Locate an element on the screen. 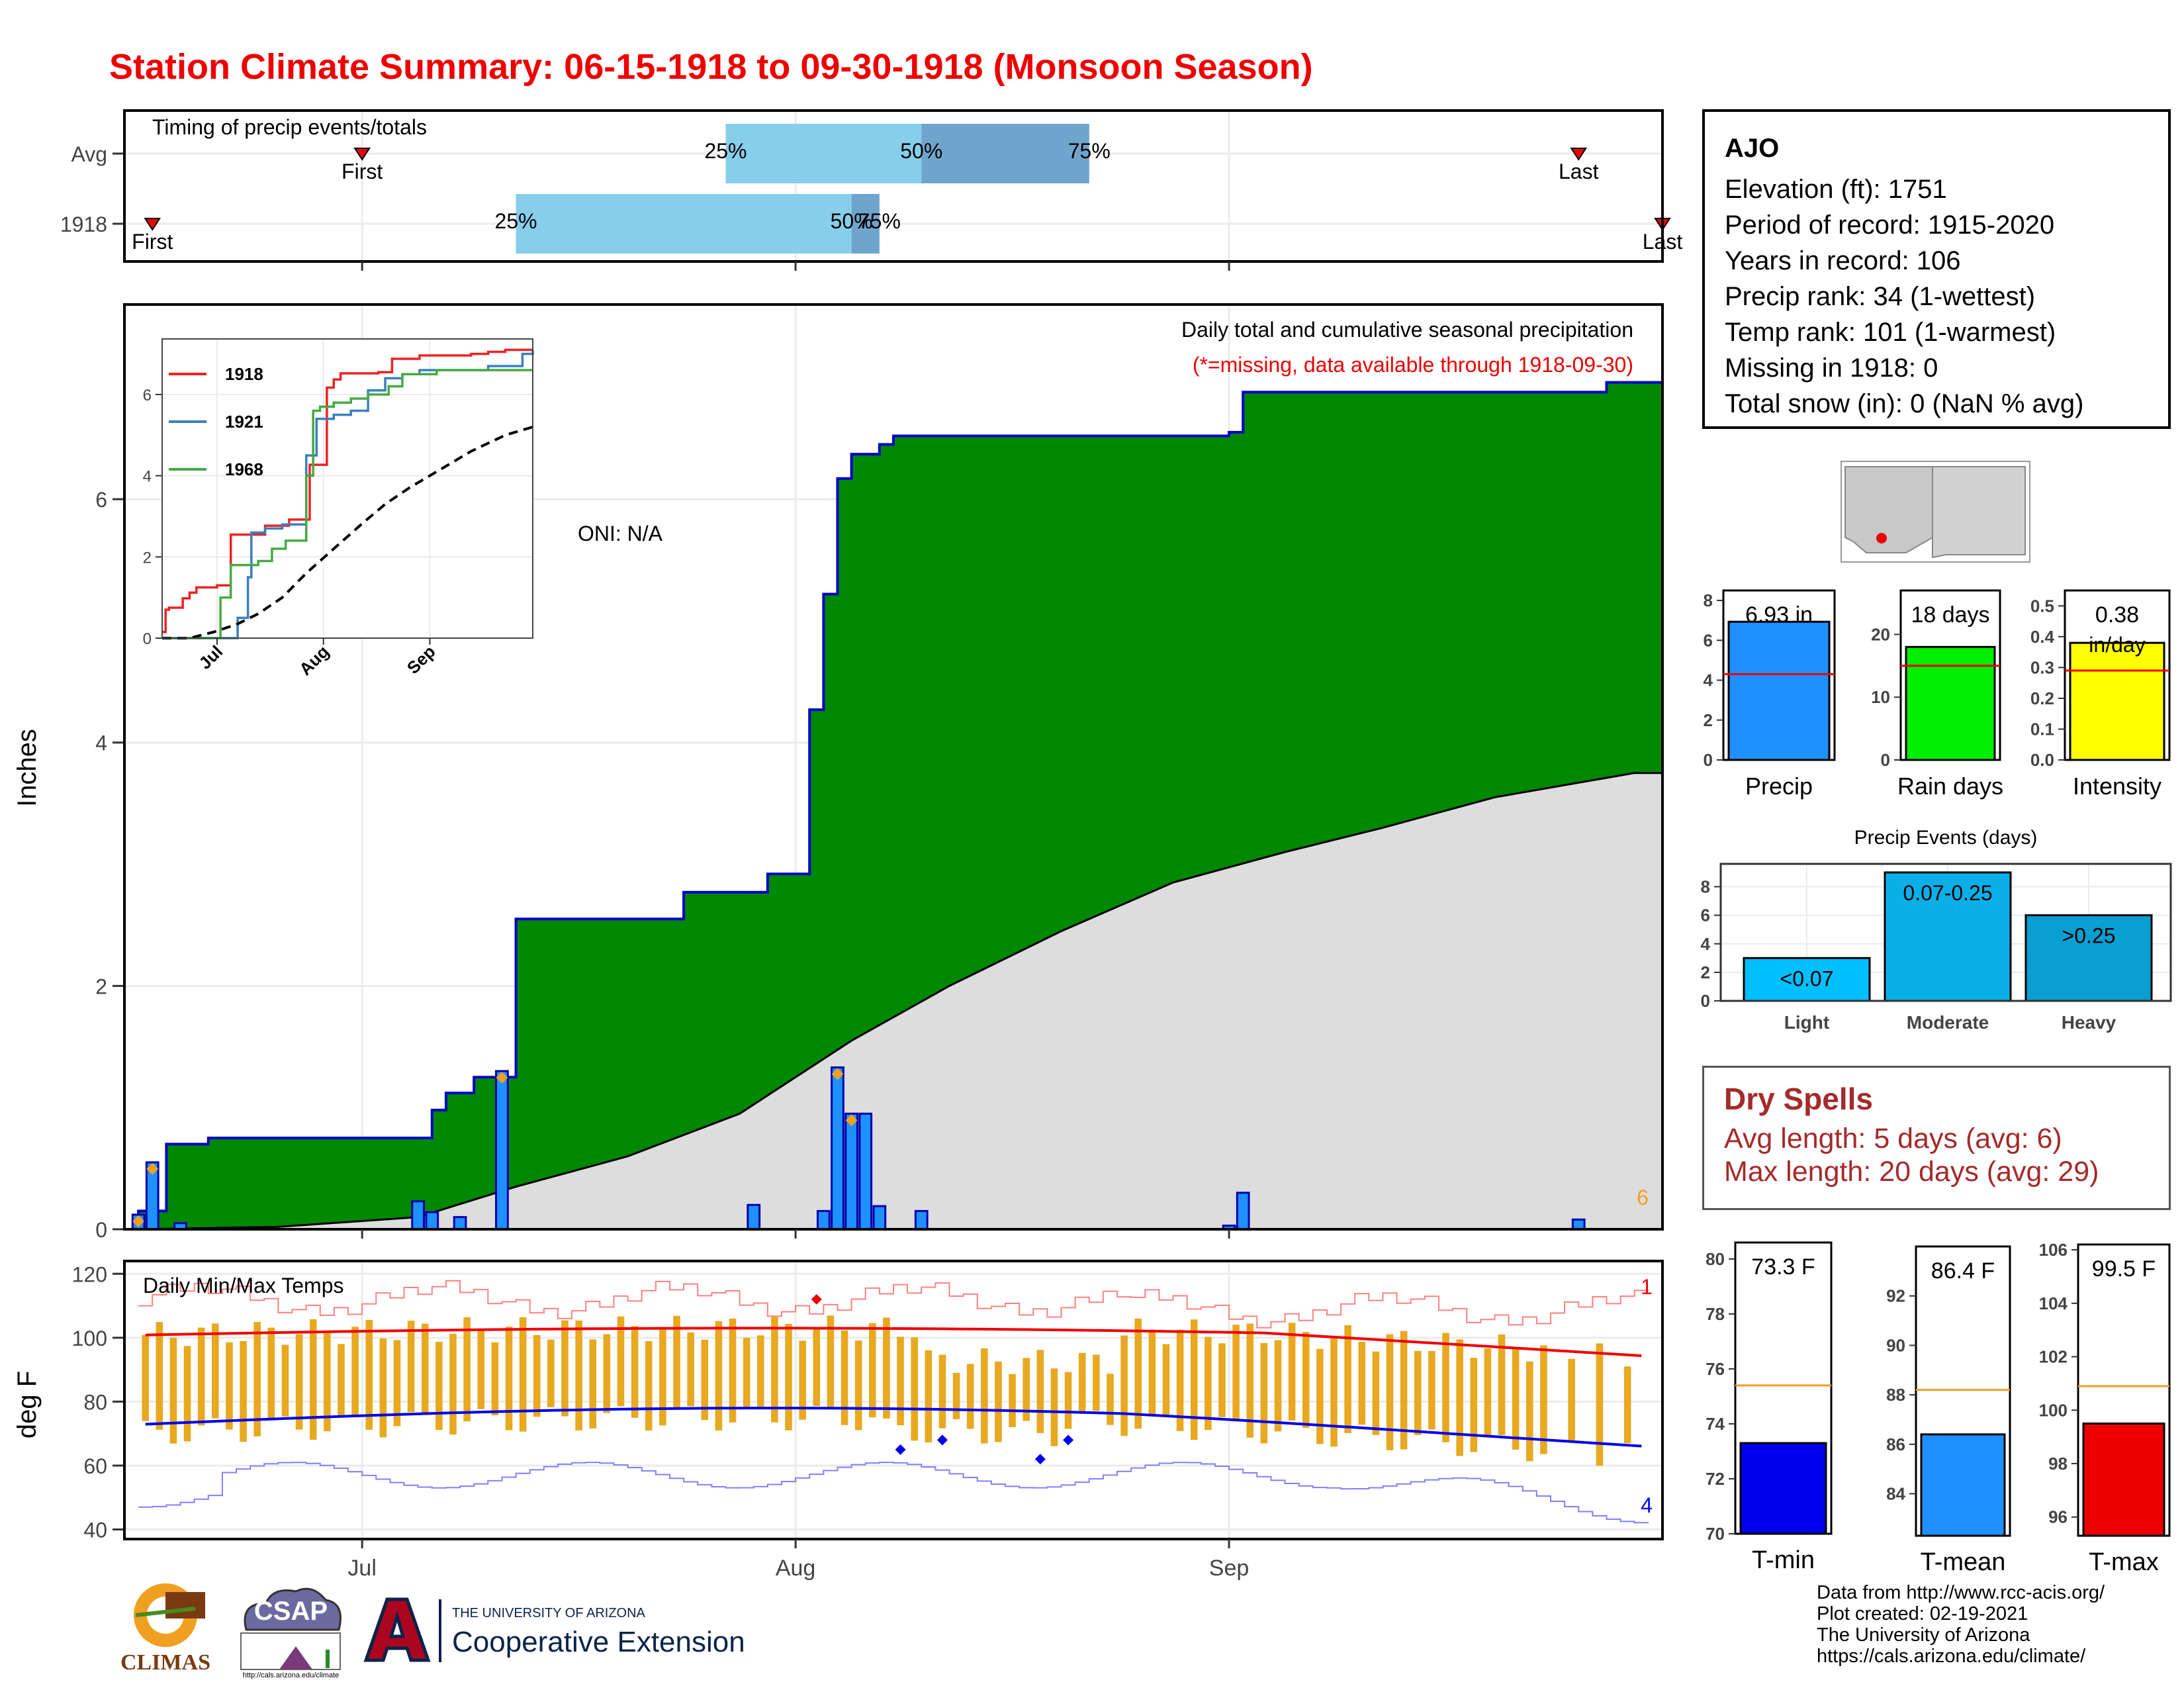 This screenshot has width=2184, height=1688. precip-events-category-label: Light is located at coordinates (1806, 1022).